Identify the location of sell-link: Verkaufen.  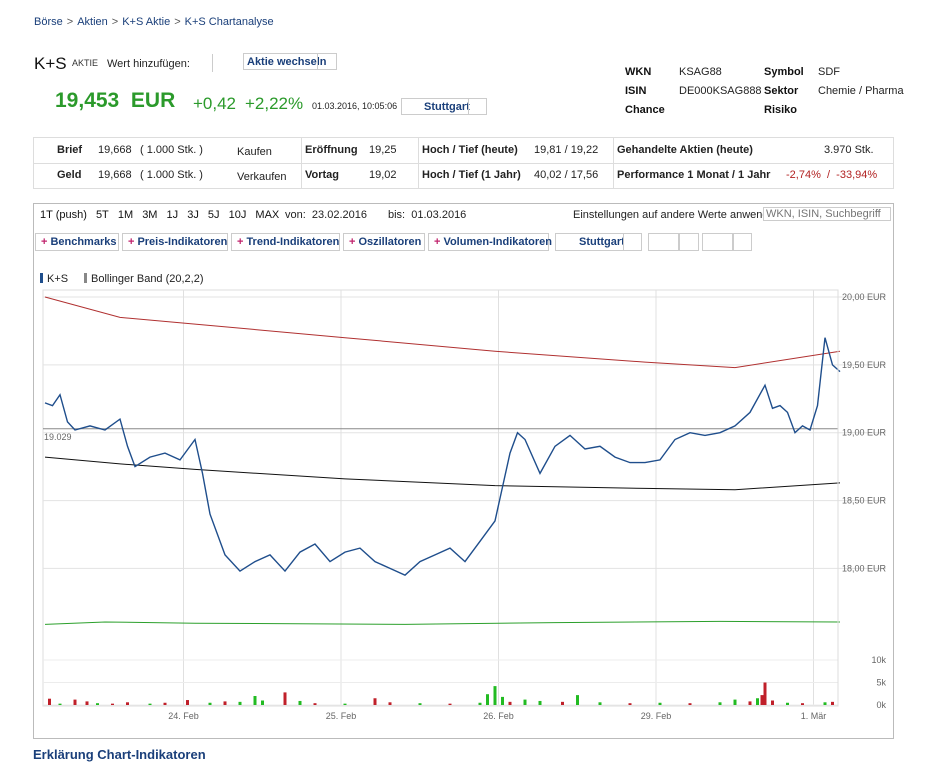
(262, 177).